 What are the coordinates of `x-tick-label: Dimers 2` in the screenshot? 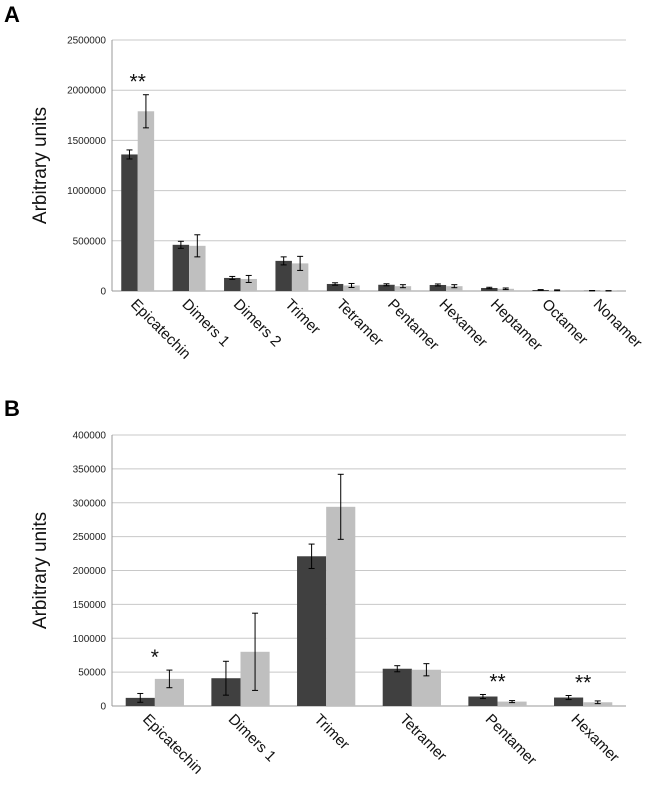 It's located at (257, 323).